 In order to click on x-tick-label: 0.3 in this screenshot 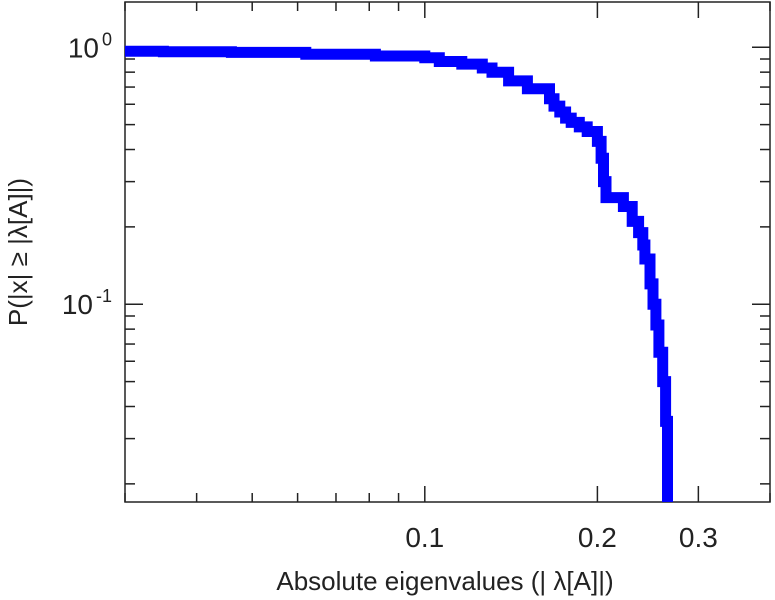, I will do `click(698, 537)`.